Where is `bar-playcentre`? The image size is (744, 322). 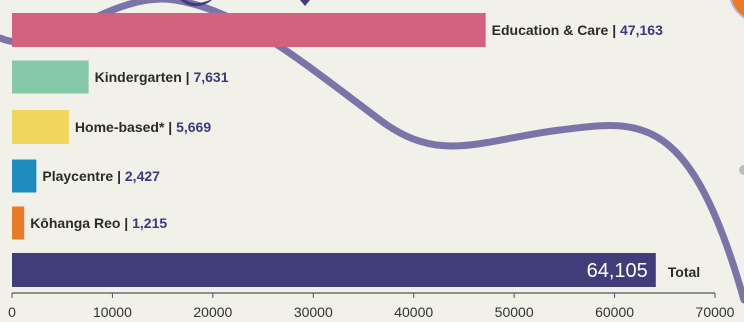 bar-playcentre is located at coordinates (24, 176).